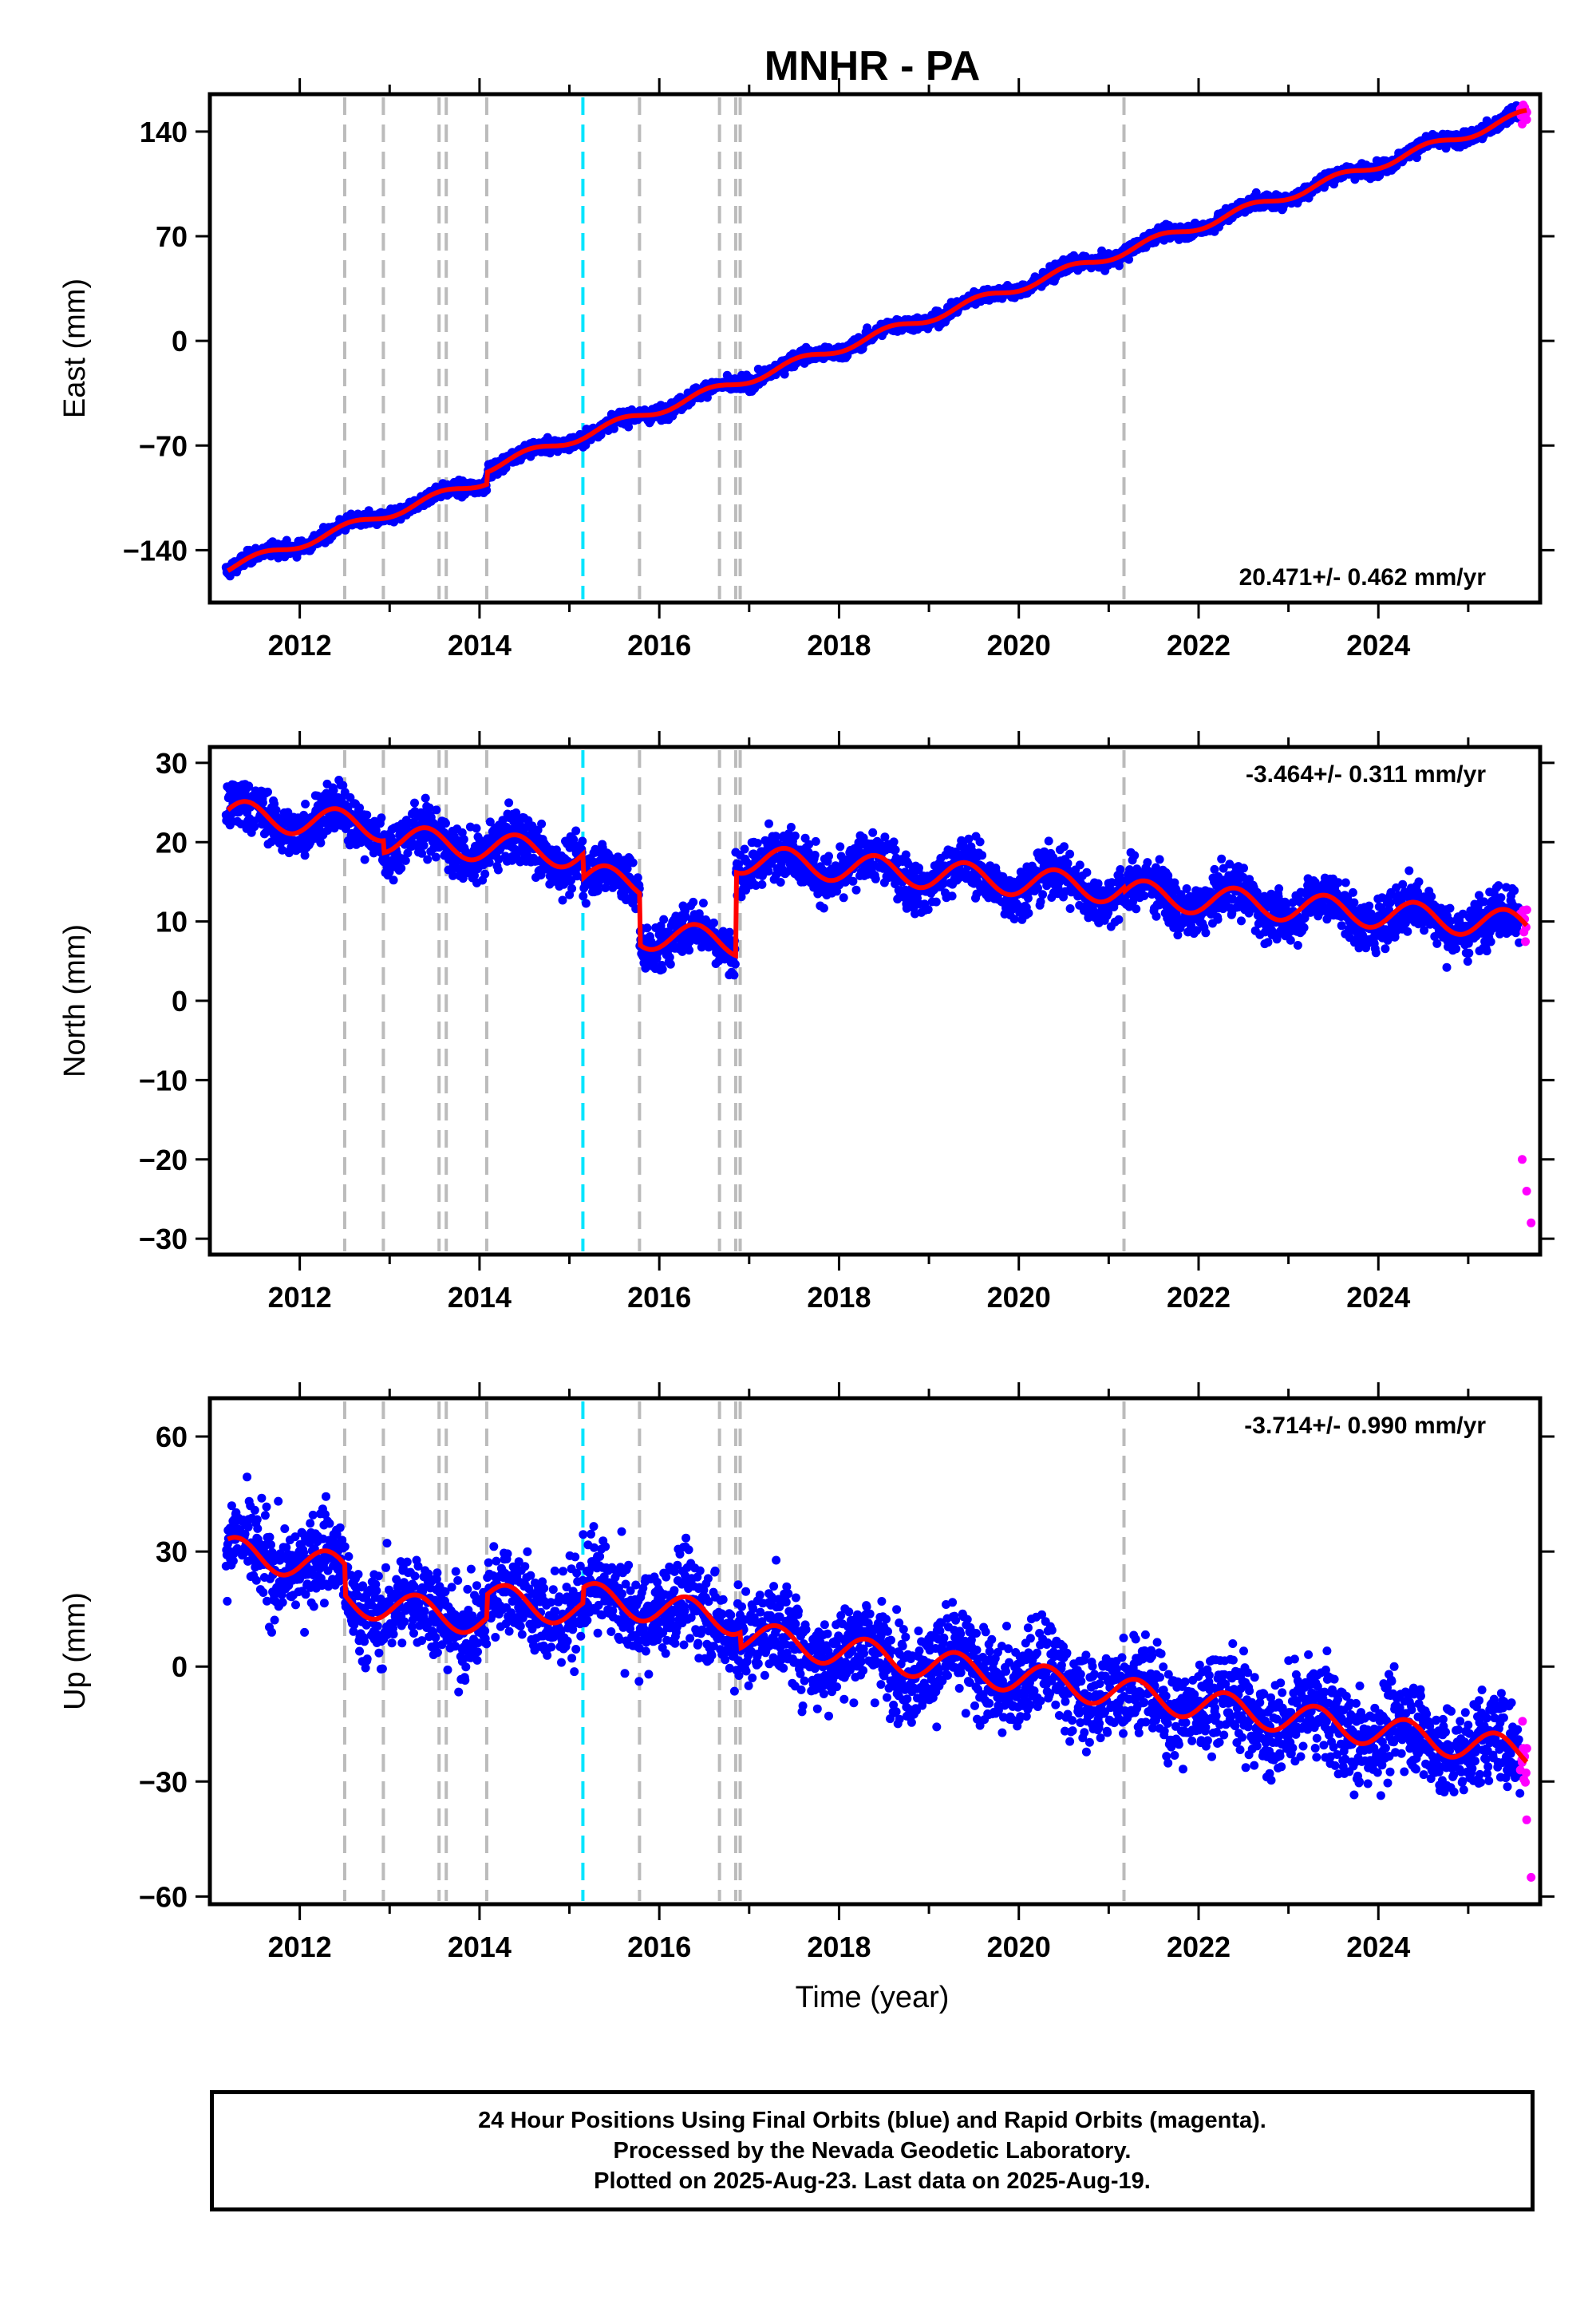 The image size is (1596, 2316). I want to click on x-tick-label: 2014, so click(480, 645).